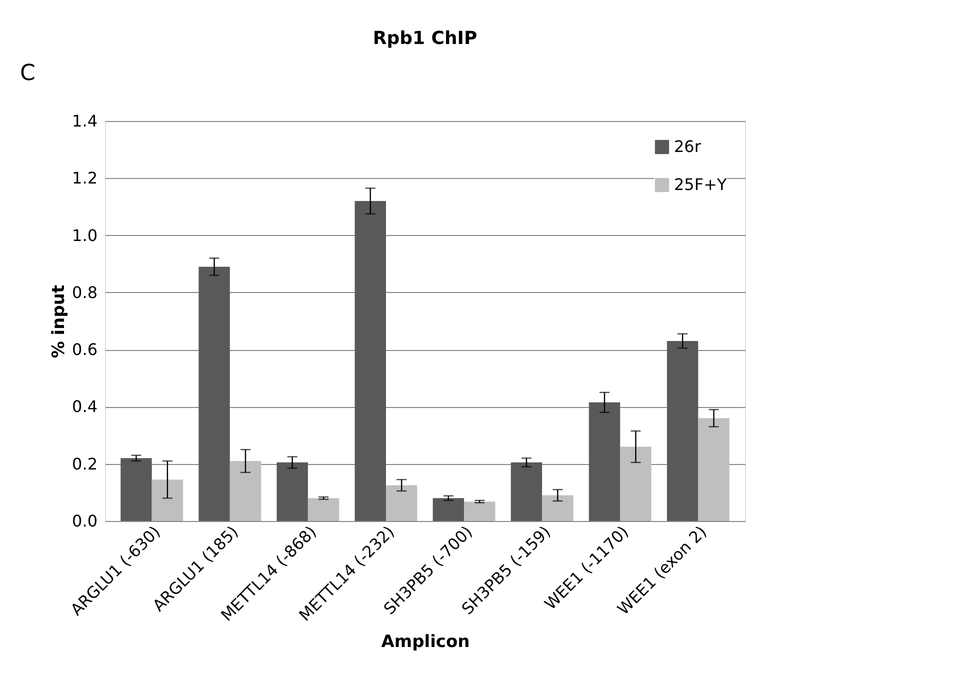 This screenshot has height=697, width=959. What do you see at coordinates (85, 464) in the screenshot?
I see `y-tick-label: 0.2` at bounding box center [85, 464].